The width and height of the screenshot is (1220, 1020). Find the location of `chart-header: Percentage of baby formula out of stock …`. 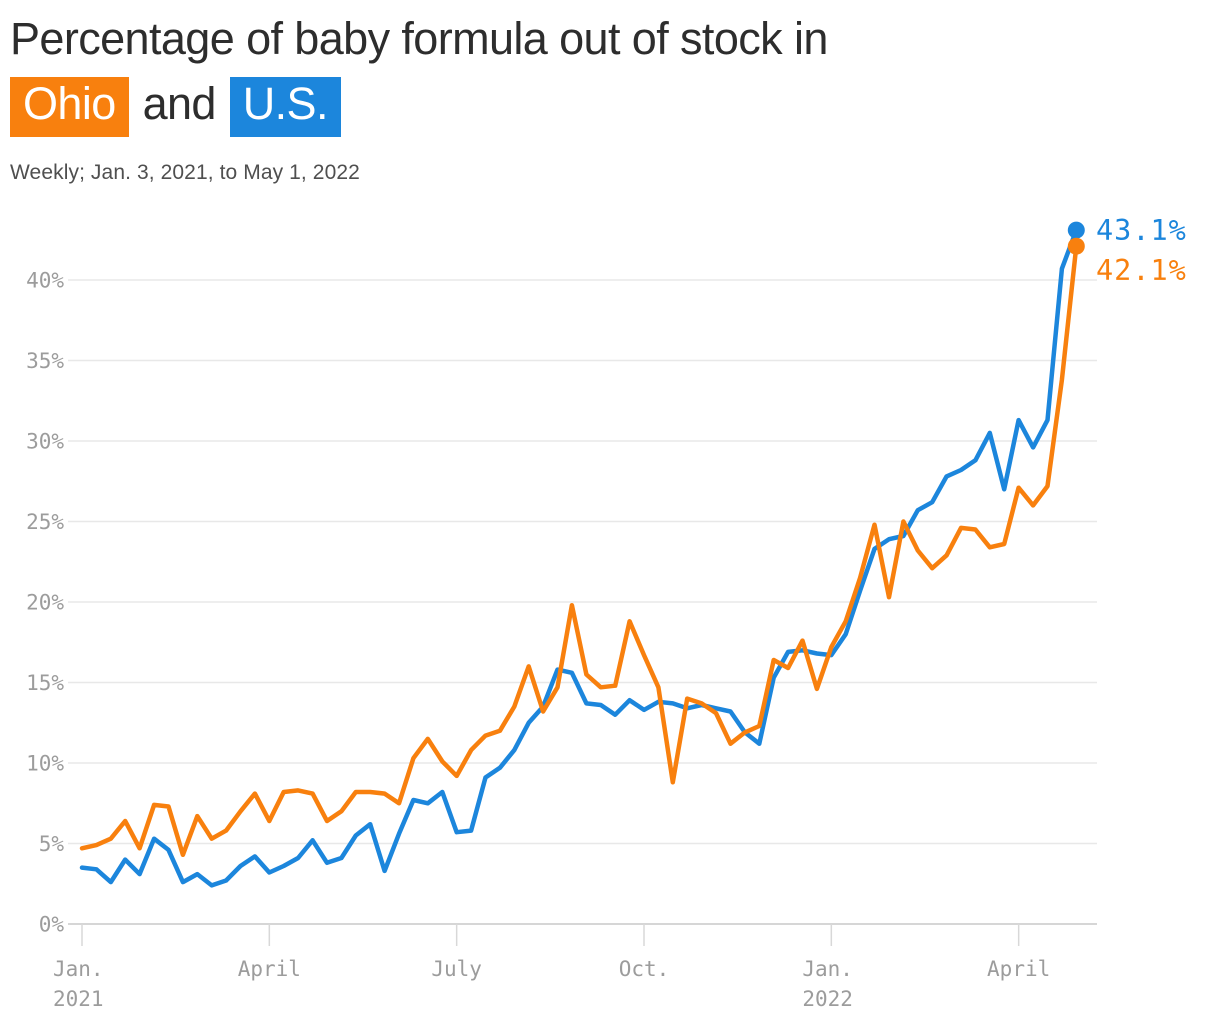

chart-header: Percentage of baby formula out of stock … is located at coordinates (419, 97).